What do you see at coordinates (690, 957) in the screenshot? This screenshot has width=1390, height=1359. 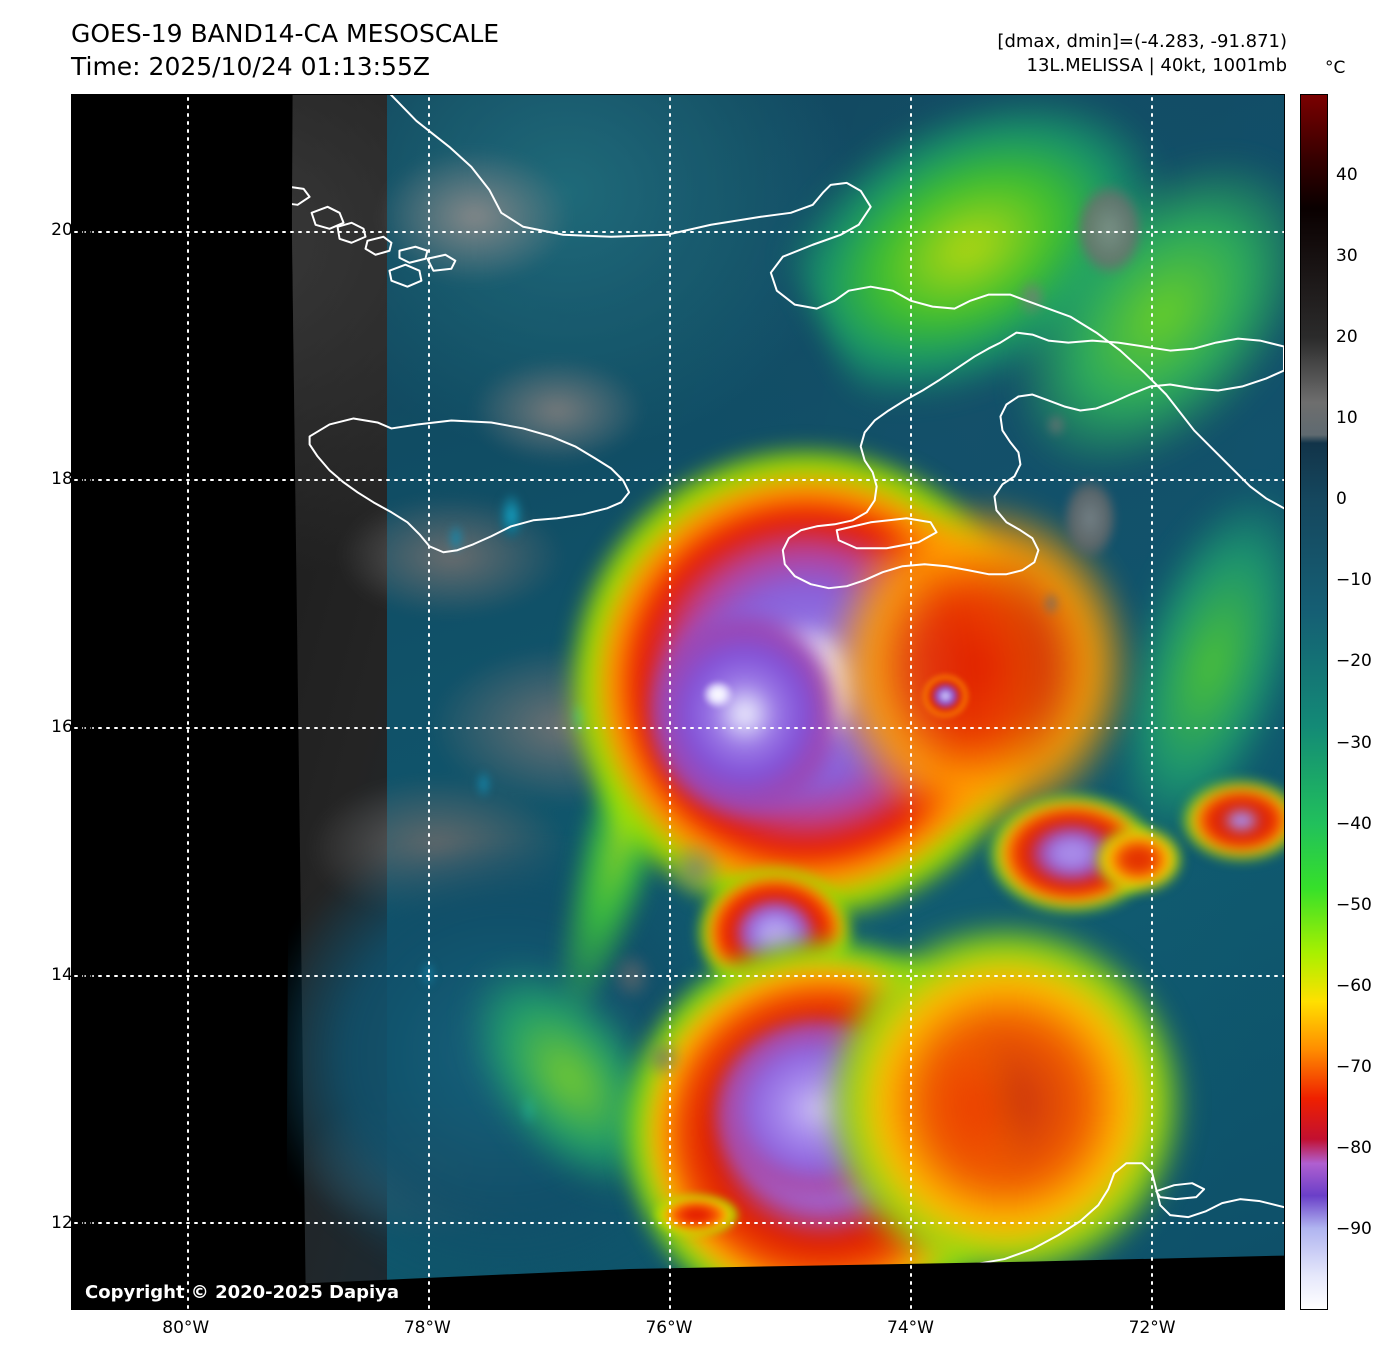 I see `grey-patches-southwest` at bounding box center [690, 957].